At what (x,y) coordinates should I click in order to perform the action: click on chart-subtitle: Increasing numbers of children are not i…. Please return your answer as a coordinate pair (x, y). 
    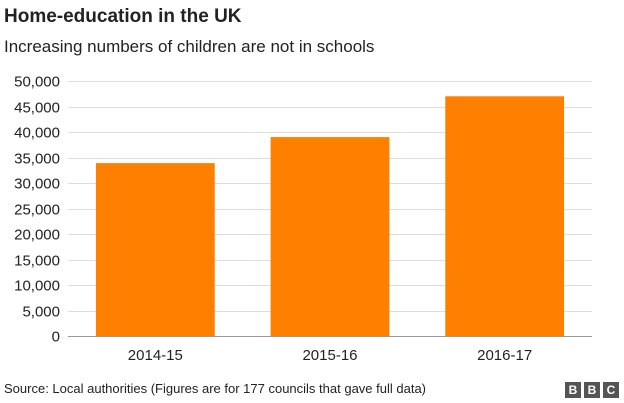
    Looking at the image, I should click on (189, 46).